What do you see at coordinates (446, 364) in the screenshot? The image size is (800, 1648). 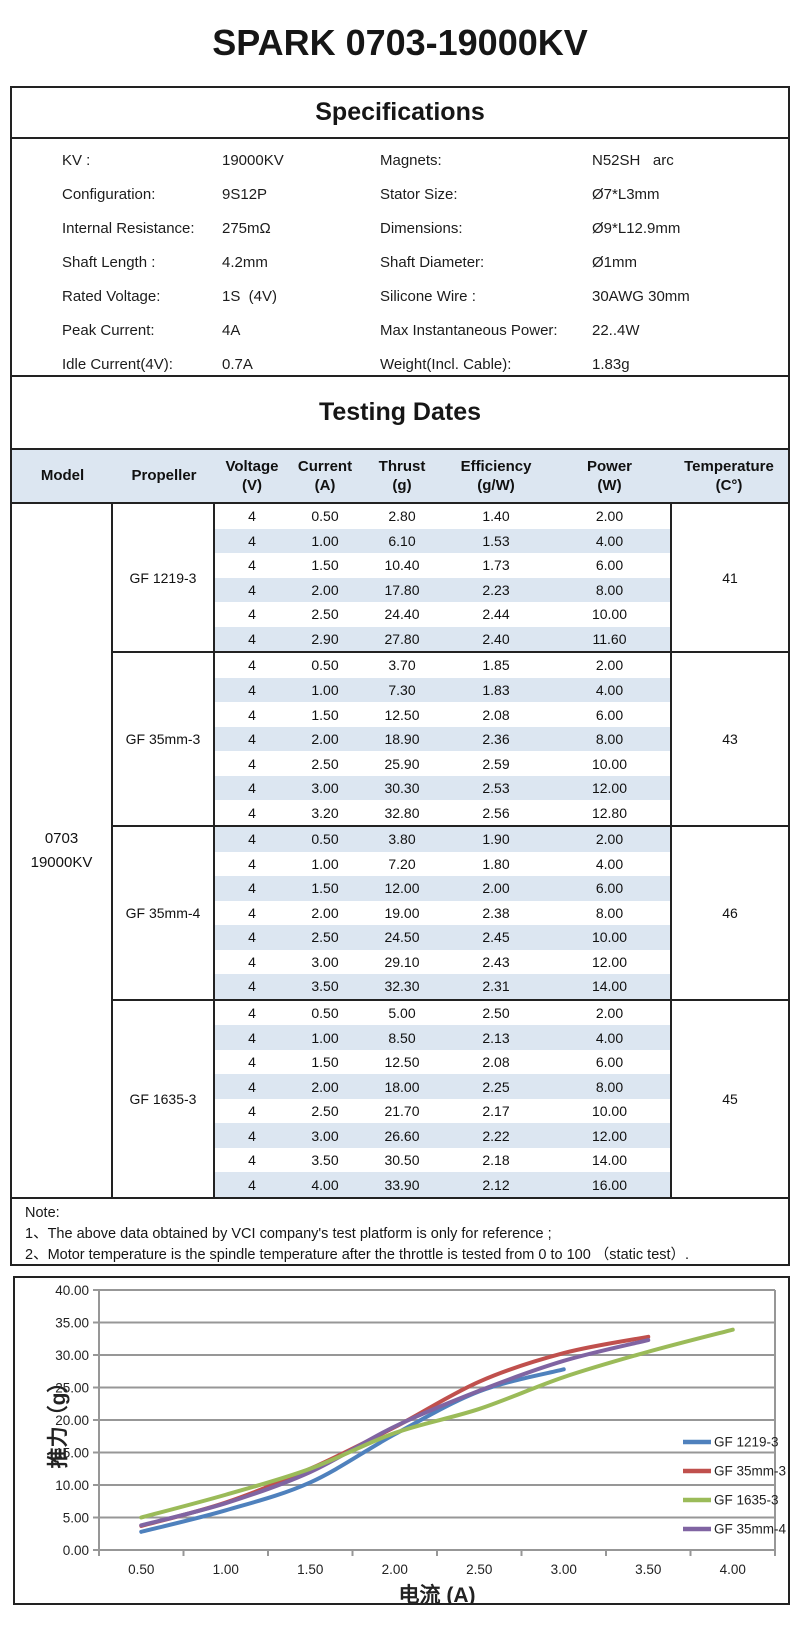 I see `spec-label: Weight(Incl. Cable):` at bounding box center [446, 364].